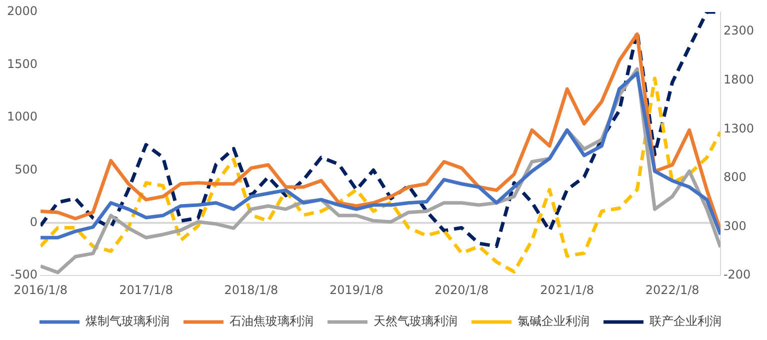  Describe the element at coordinates (567, 289) in the screenshot. I see `x-tick-label: 2021/1/8` at that location.